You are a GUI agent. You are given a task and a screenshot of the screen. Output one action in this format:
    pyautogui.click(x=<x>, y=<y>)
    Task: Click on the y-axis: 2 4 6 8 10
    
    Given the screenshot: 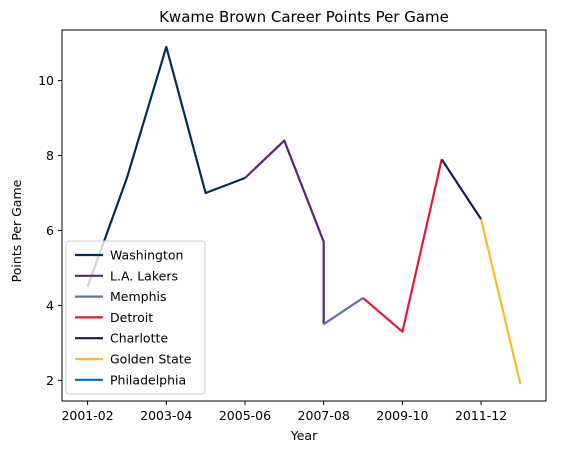 What is the action you would take?
    pyautogui.click(x=50, y=230)
    